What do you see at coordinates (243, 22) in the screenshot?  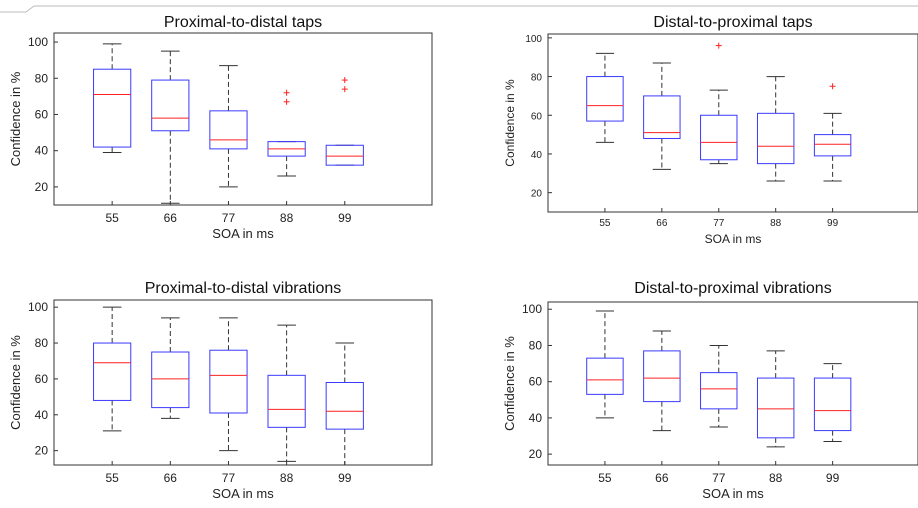 I see `chart-title: Proximal-to-distal taps` at bounding box center [243, 22].